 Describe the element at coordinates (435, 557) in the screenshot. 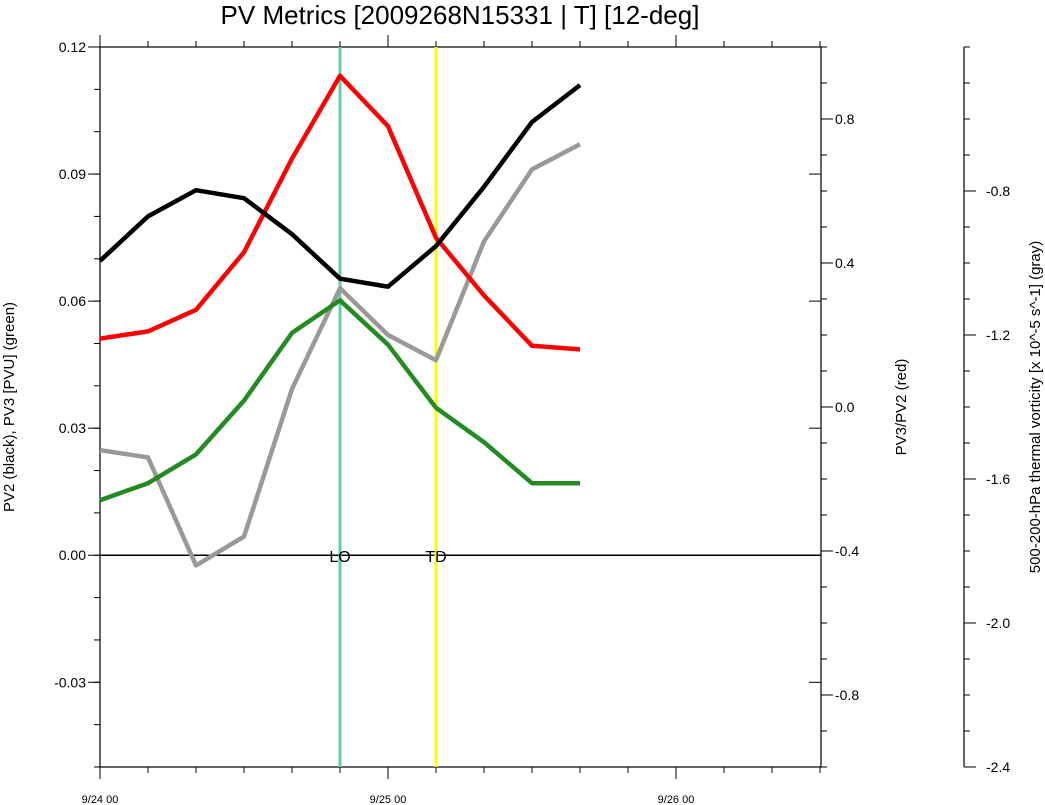

I see `event-label-td: TD` at that location.